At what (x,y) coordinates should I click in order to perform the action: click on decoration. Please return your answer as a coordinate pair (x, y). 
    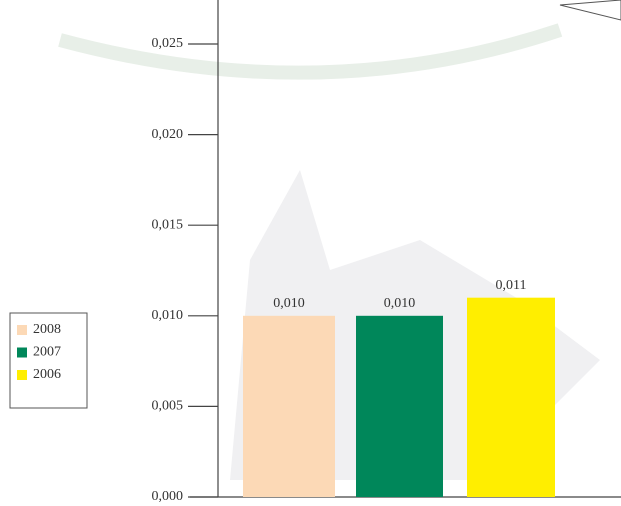
    Looking at the image, I should click on (590, 10).